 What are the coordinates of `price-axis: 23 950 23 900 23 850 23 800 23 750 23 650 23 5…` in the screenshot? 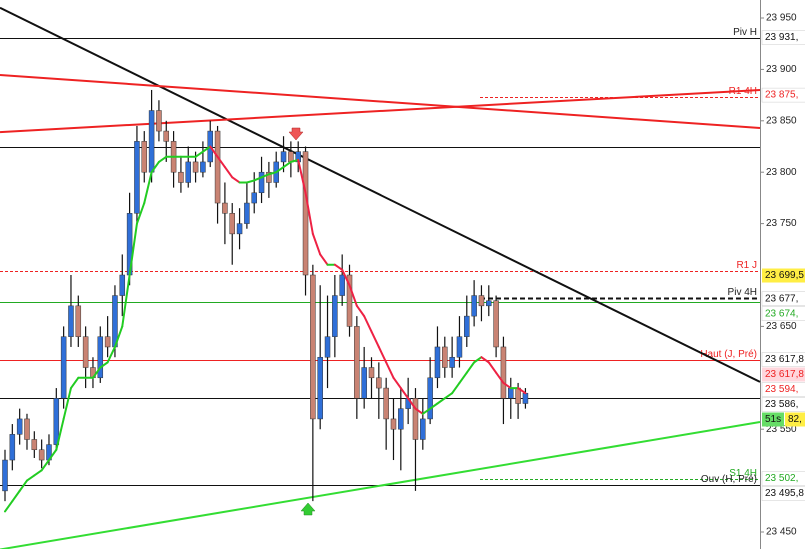 It's located at (782, 275).